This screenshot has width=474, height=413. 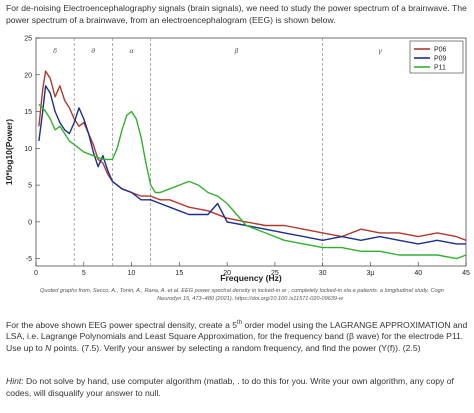 I want to click on y-tick-label-4: 15, so click(x=28, y=112).